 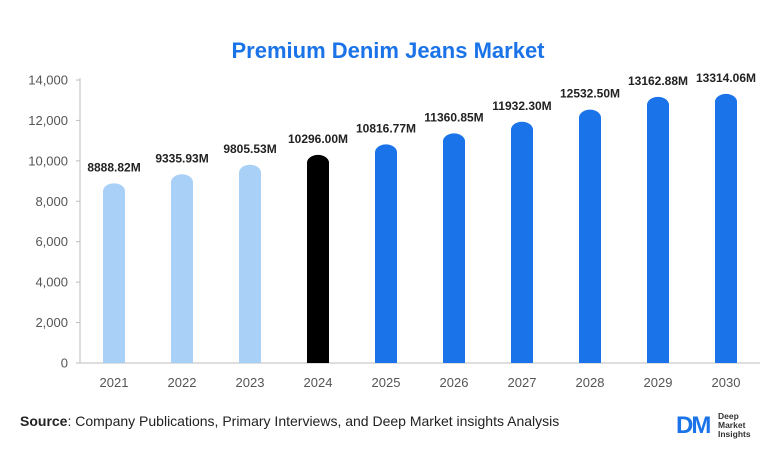 What do you see at coordinates (250, 382) in the screenshot?
I see `x-tick-label: 2023` at bounding box center [250, 382].